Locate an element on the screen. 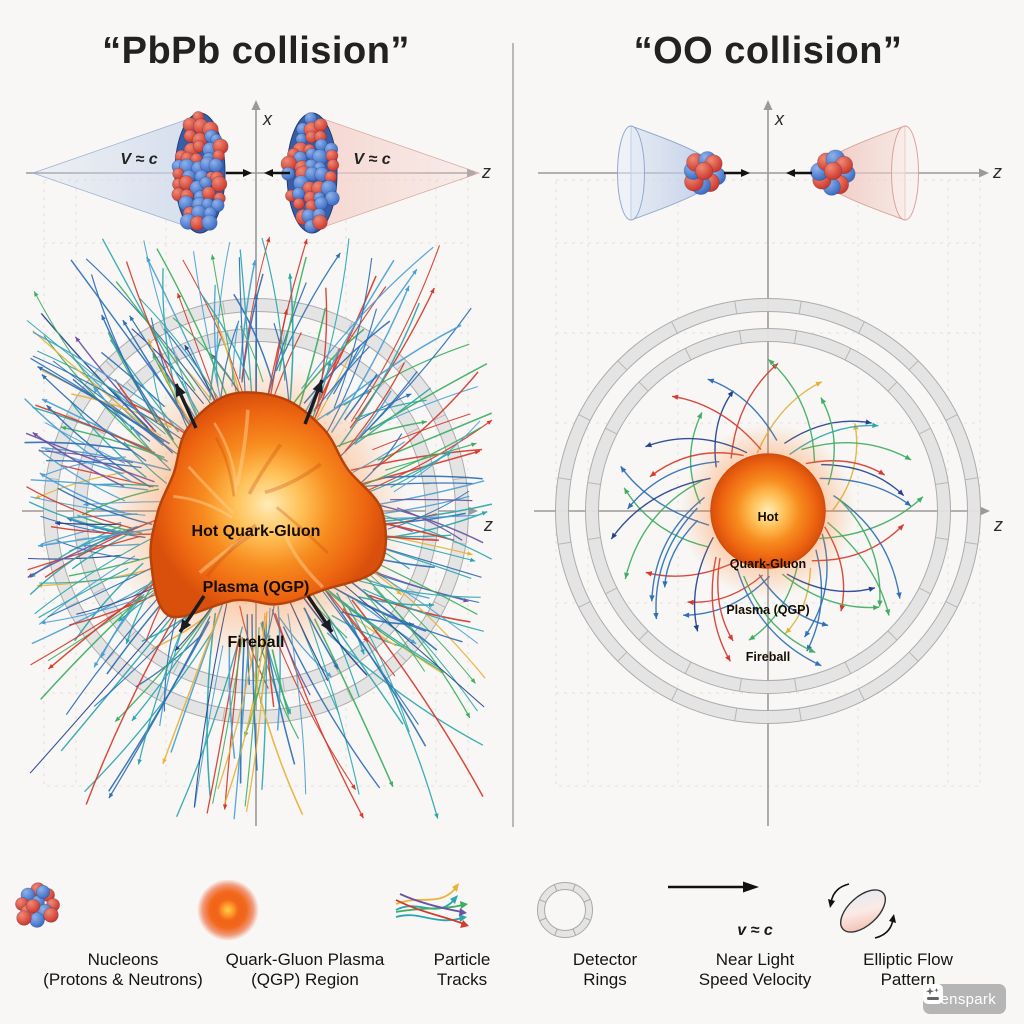 Image resolution: width=1024 pixels, height=1024 pixels. legend-text: Particle is located at coordinates (462, 959).